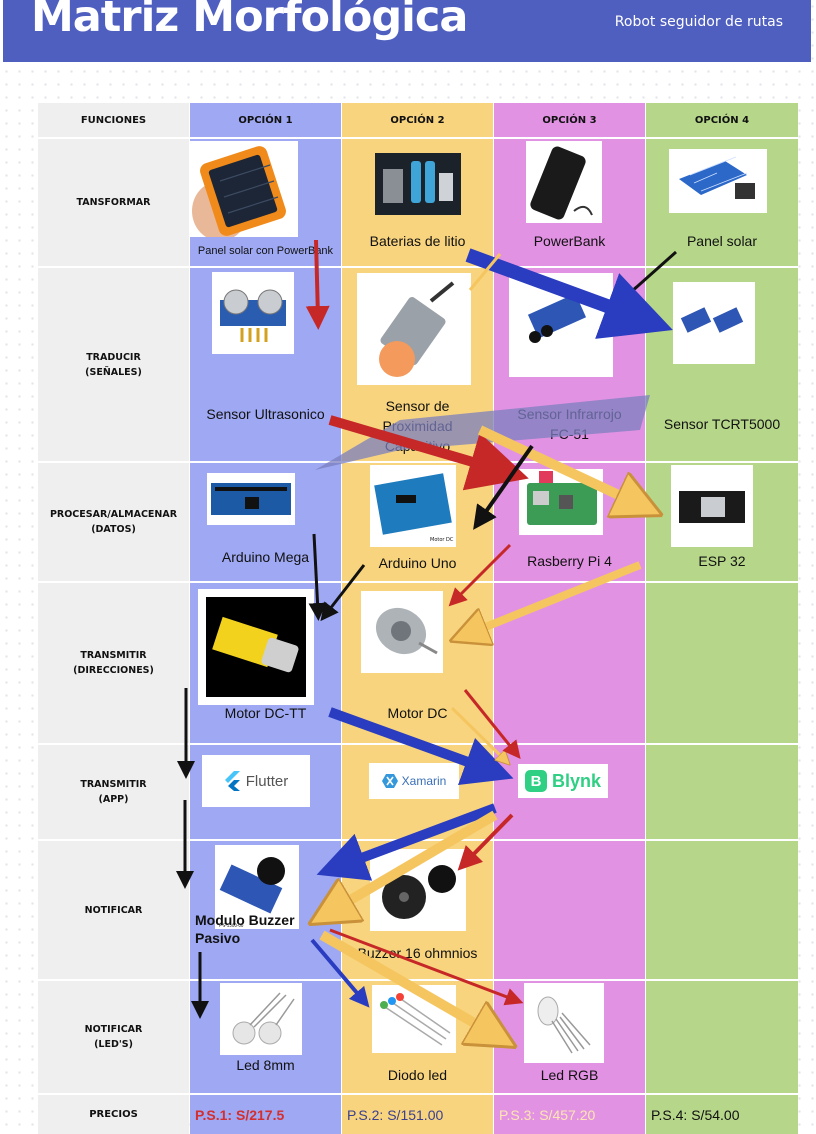 This screenshot has height=1134, width=816. I want to click on option-capacitive-sensor: Sensor de Proximidad Capacitivo, so click(417, 364).